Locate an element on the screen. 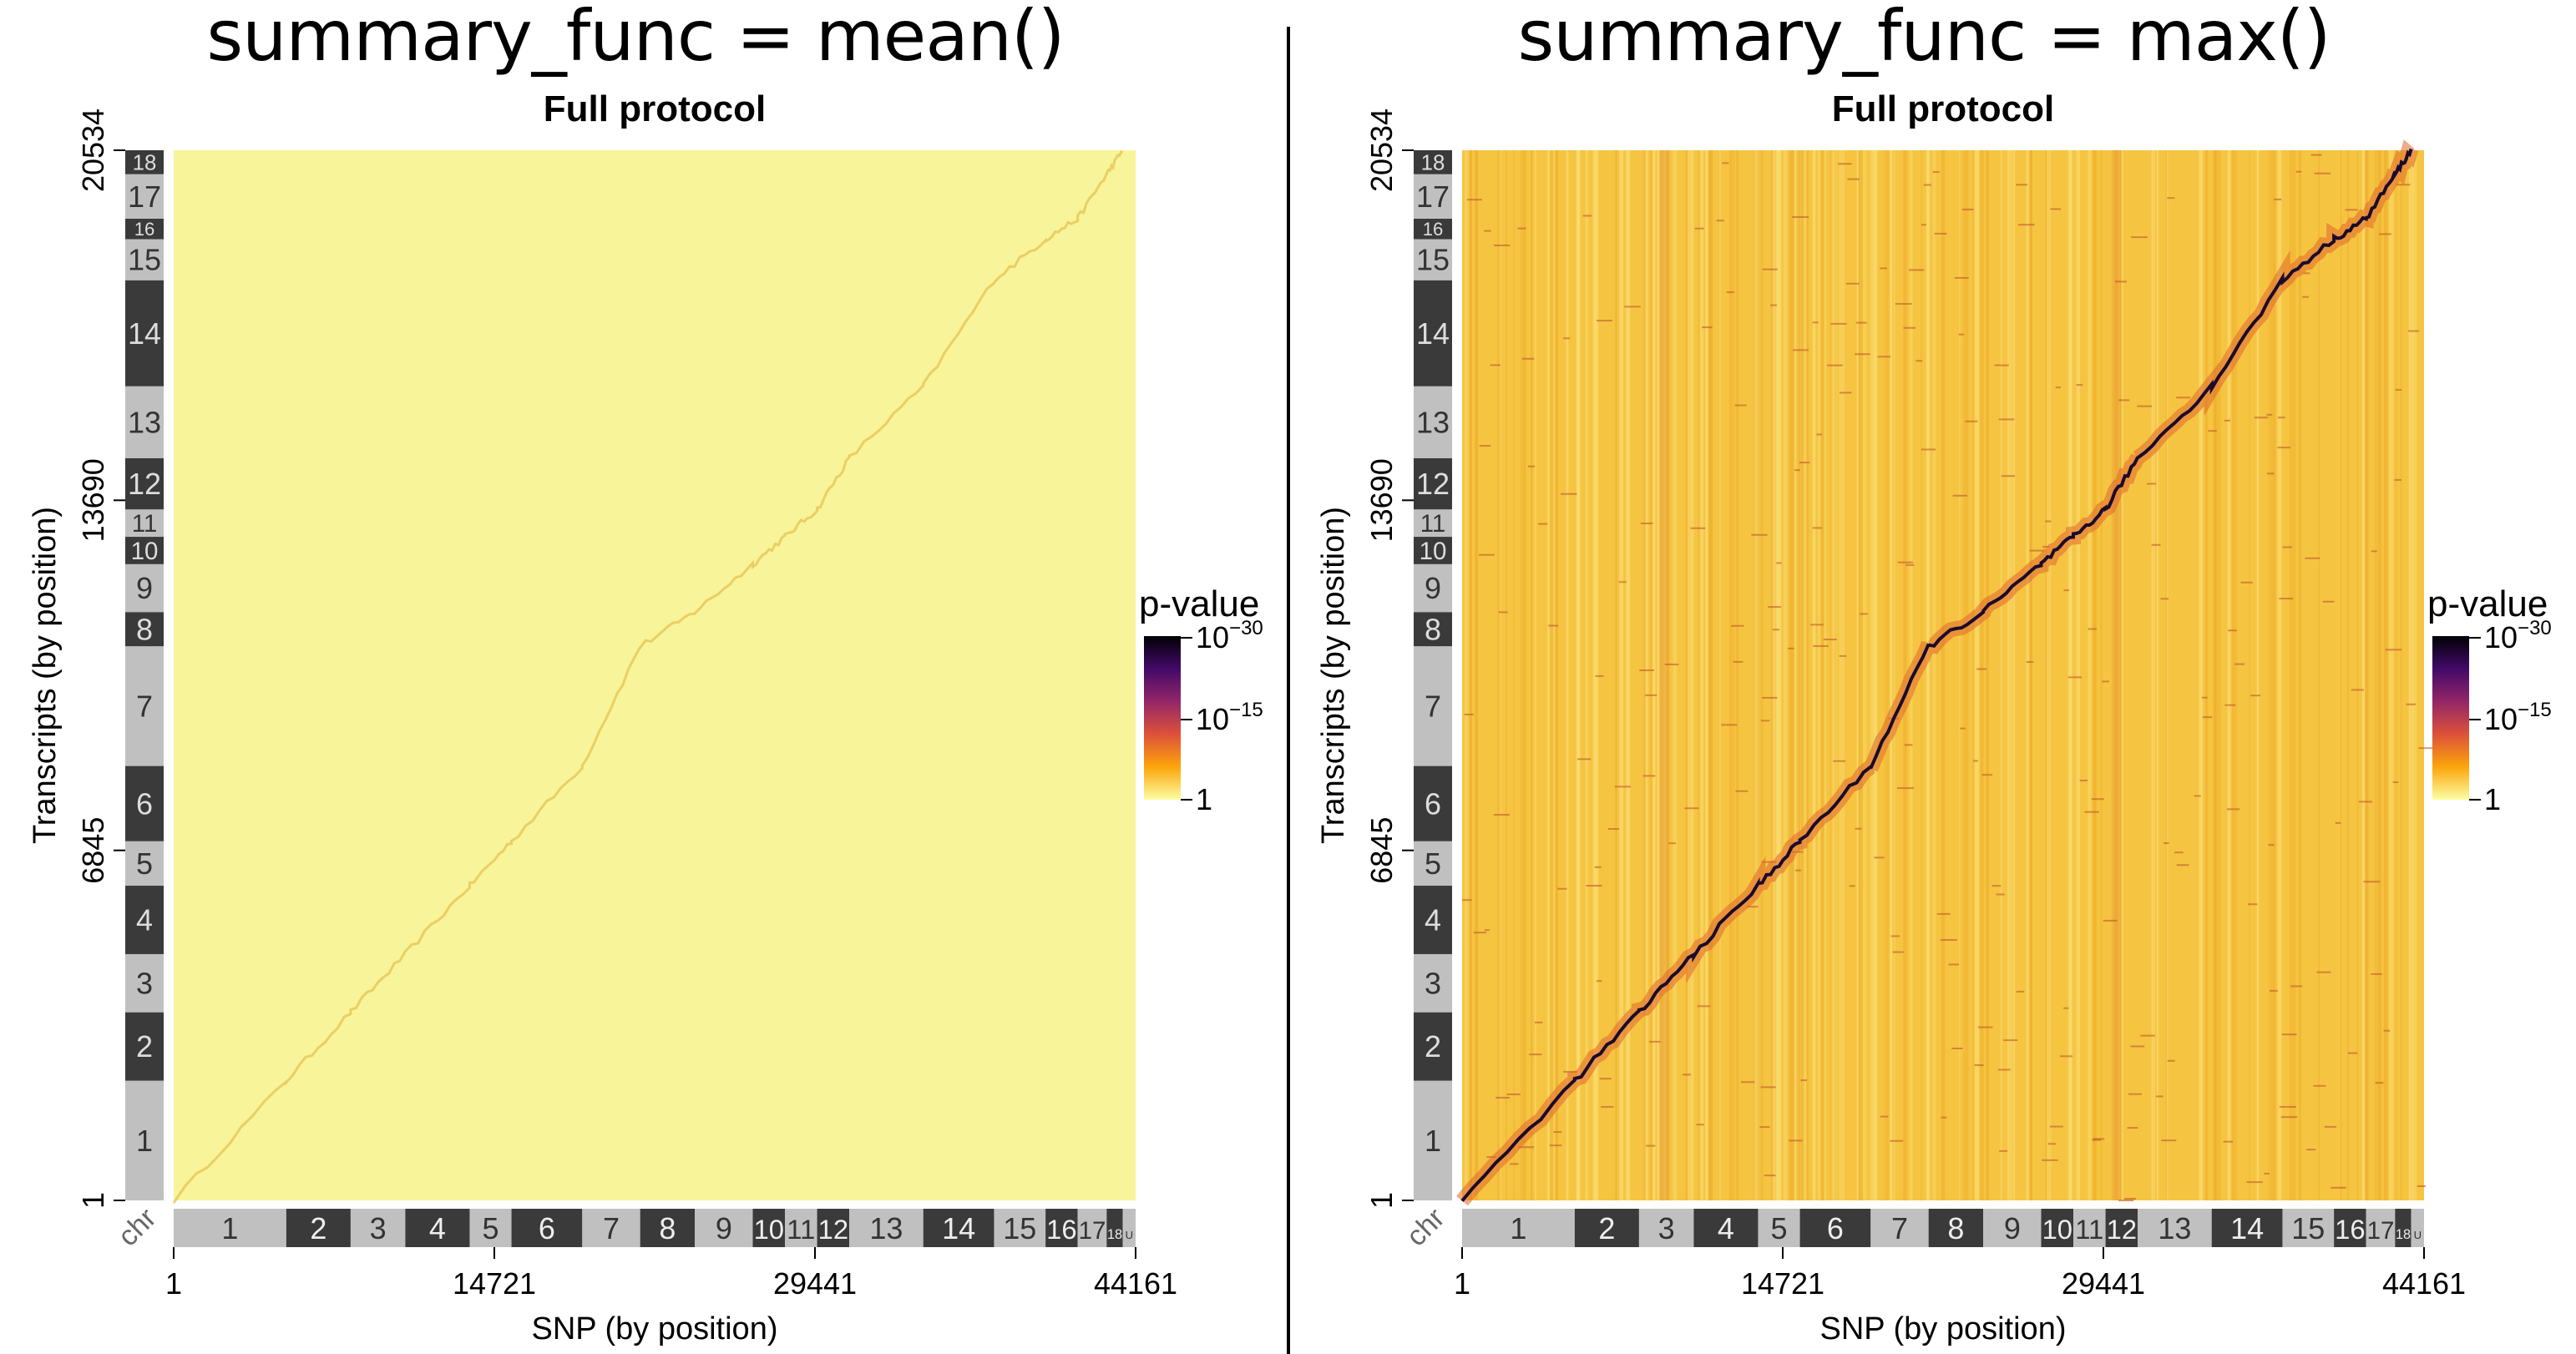 This screenshot has width=2576, height=1354. x-chr-label: 12 is located at coordinates (2122, 1230).